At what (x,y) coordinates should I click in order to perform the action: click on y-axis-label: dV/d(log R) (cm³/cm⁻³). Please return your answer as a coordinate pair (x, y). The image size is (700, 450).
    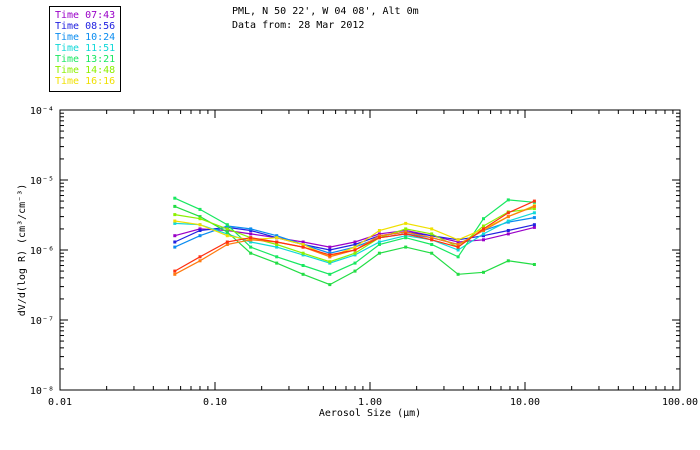
    Looking at the image, I should click on (22, 250).